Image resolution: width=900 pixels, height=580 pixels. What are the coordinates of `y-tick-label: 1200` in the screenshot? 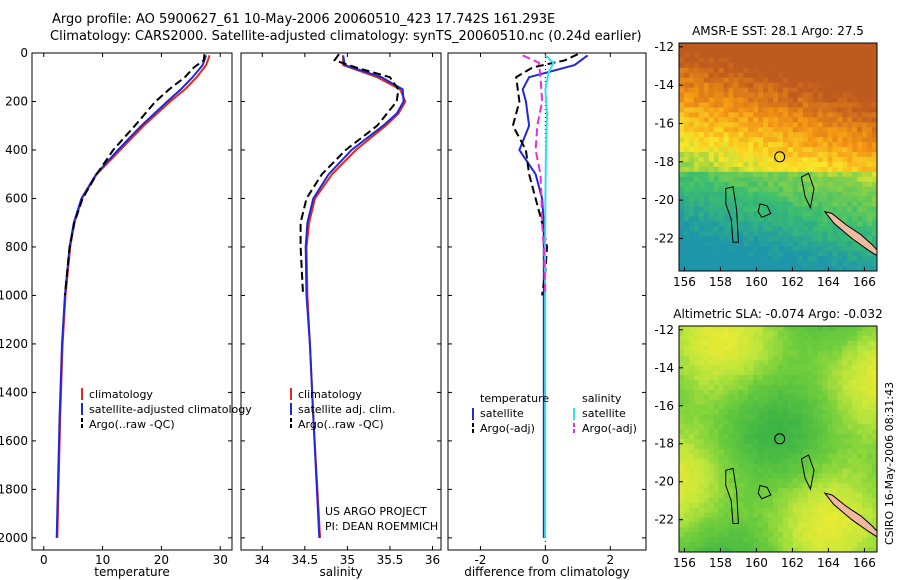 It's located at (14, 344).